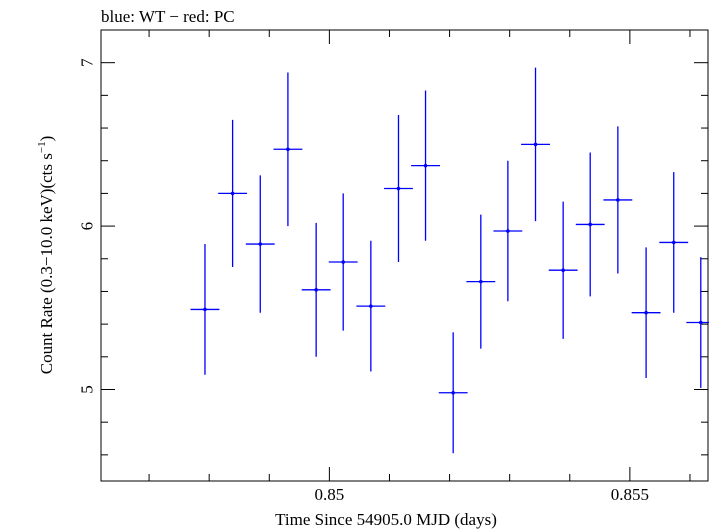 This screenshot has width=709, height=532. What do you see at coordinates (87, 226) in the screenshot?
I see `y-tick-label: 6` at bounding box center [87, 226].